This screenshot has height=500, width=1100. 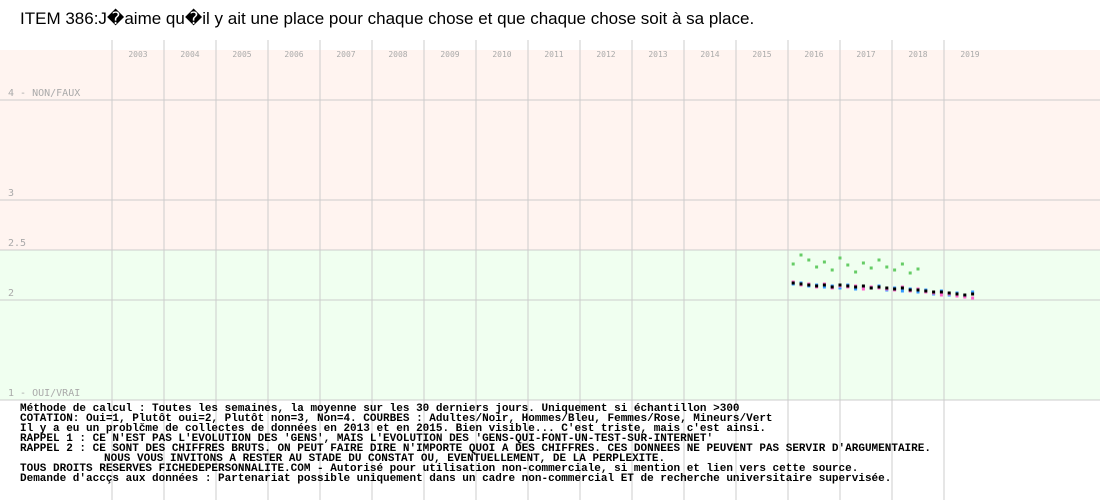 What do you see at coordinates (345, 54) in the screenshot?
I see `x-tick-label: 2007` at bounding box center [345, 54].